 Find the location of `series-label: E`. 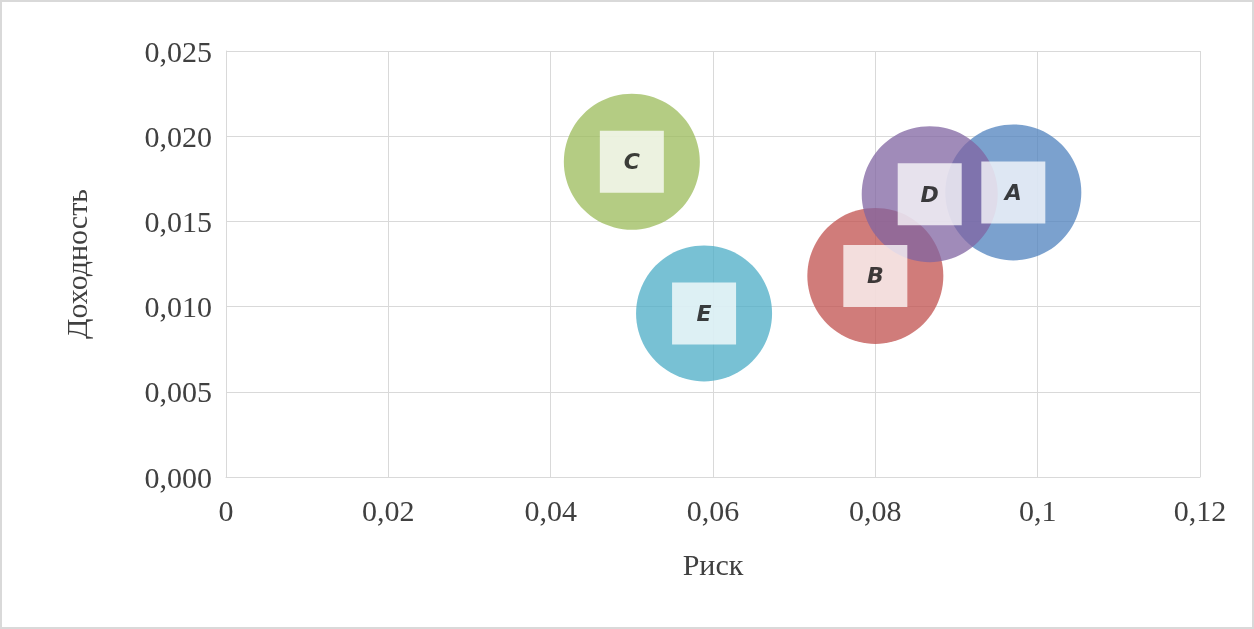

series-label: E is located at coordinates (704, 313).